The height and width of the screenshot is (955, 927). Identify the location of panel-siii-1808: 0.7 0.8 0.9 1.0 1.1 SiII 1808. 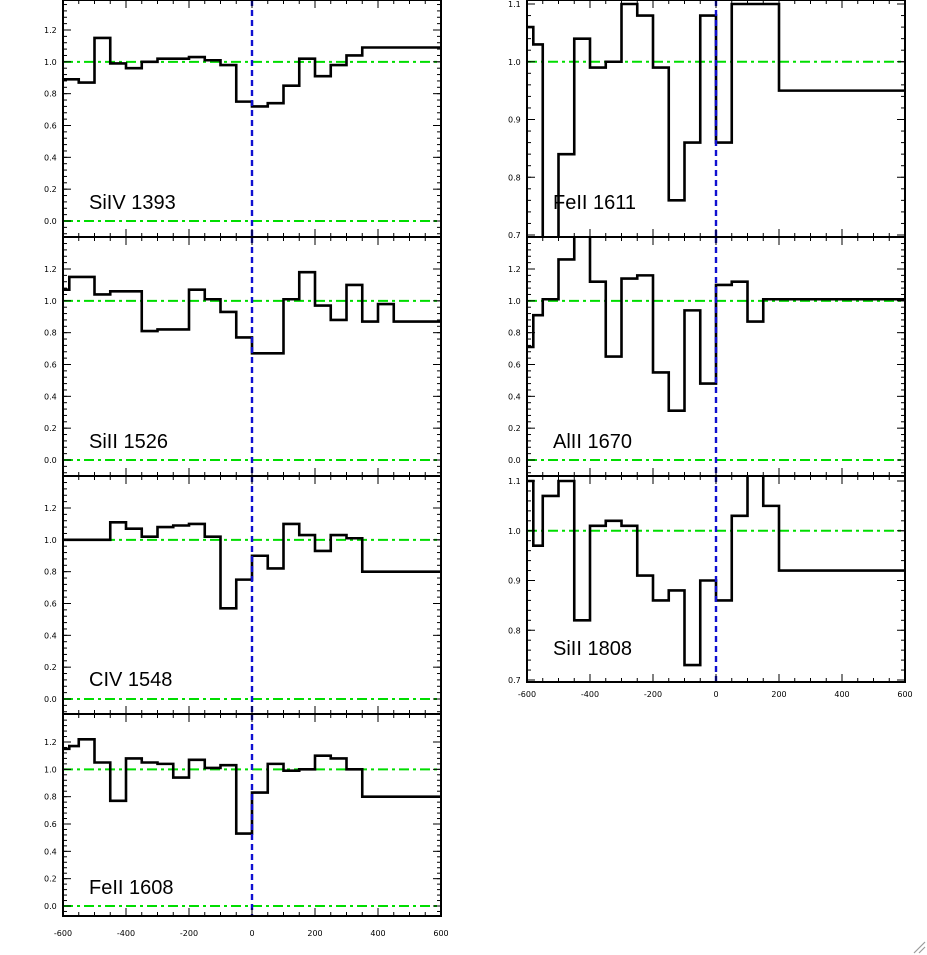
(707, 580).